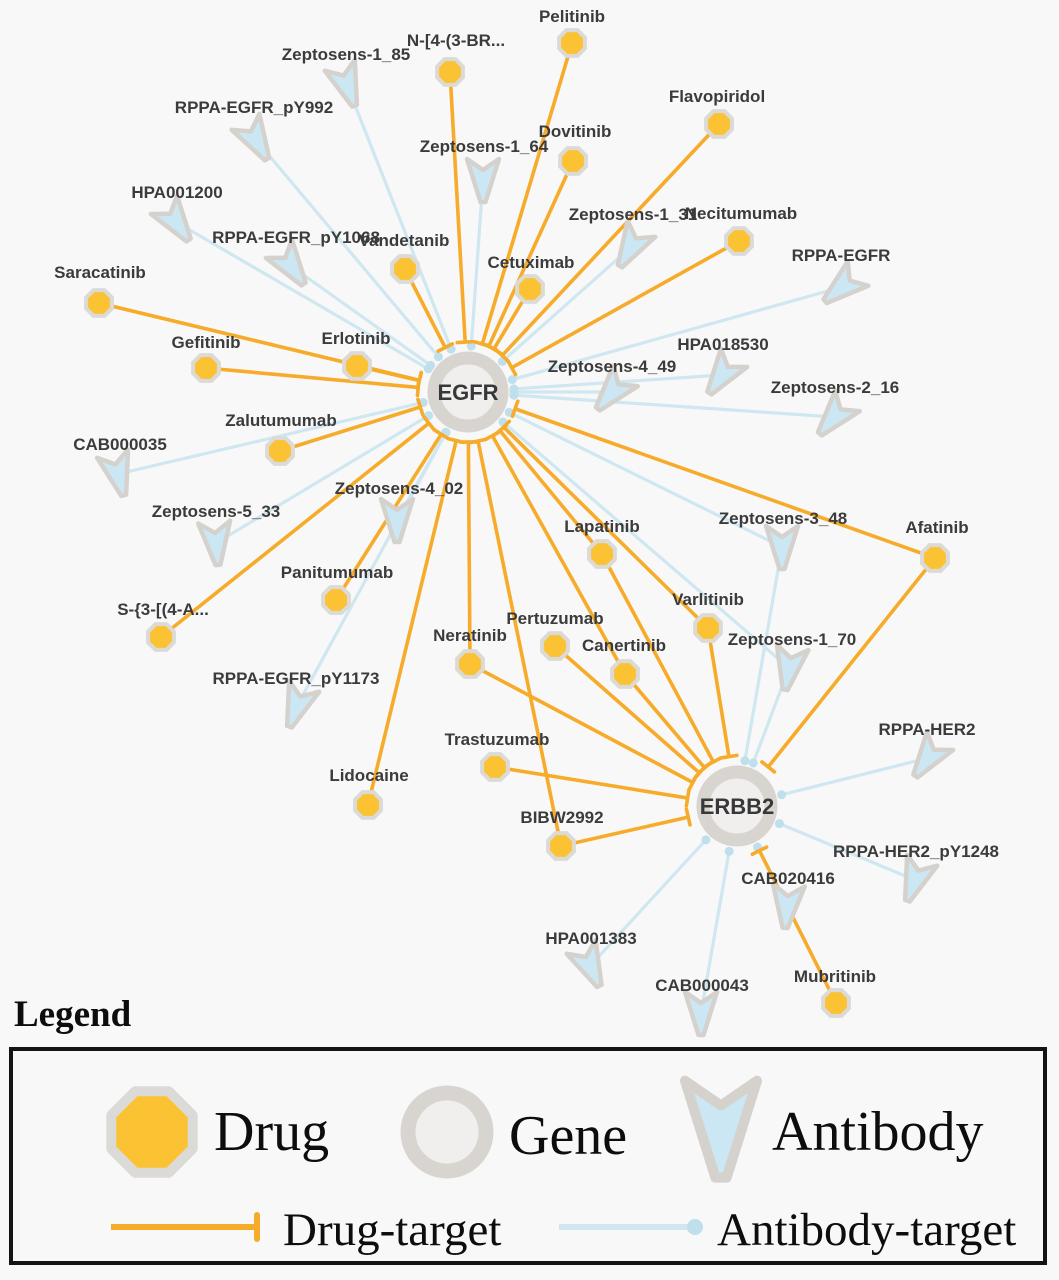 The image size is (1059, 1280). Describe the element at coordinates (99, 303) in the screenshot. I see `drug-node-Saracatinib` at that location.